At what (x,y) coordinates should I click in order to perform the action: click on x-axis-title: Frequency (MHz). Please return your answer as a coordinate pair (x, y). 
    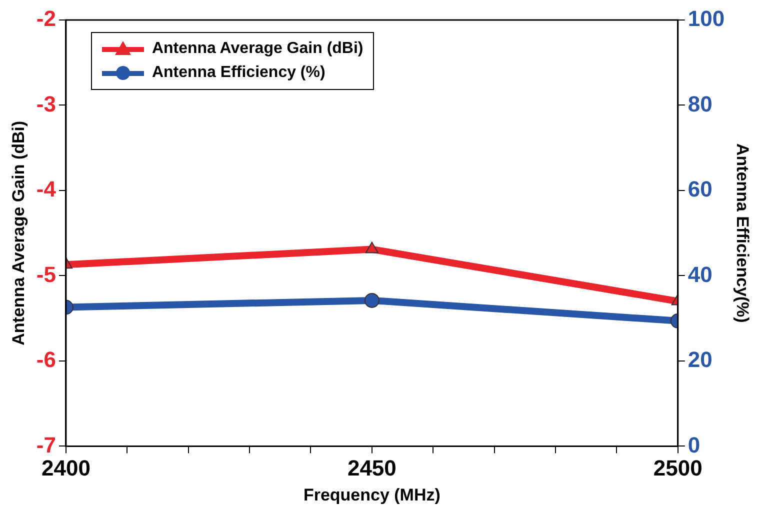
    Looking at the image, I should click on (371, 494).